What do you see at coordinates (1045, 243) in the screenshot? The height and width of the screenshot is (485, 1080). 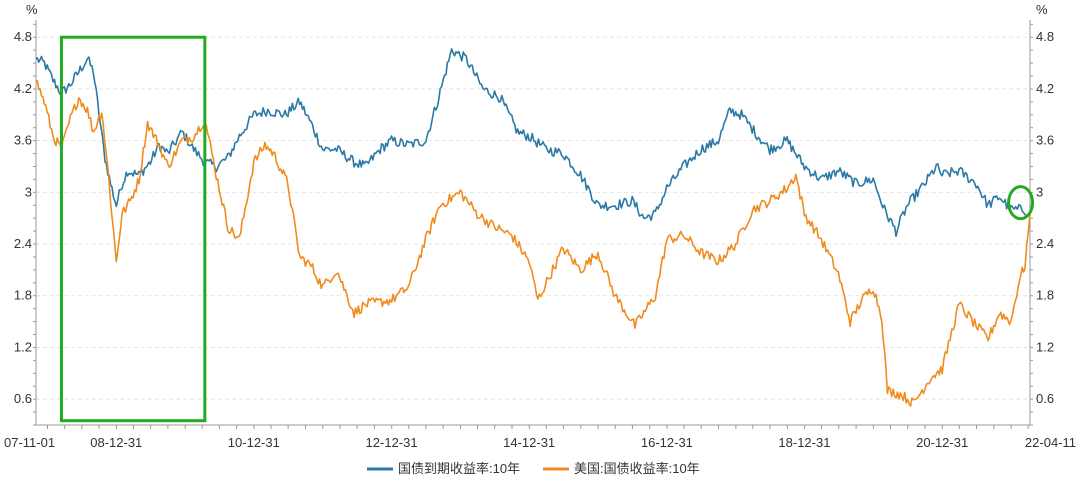 I see `y-tick-label-right: 2.4` at bounding box center [1045, 243].